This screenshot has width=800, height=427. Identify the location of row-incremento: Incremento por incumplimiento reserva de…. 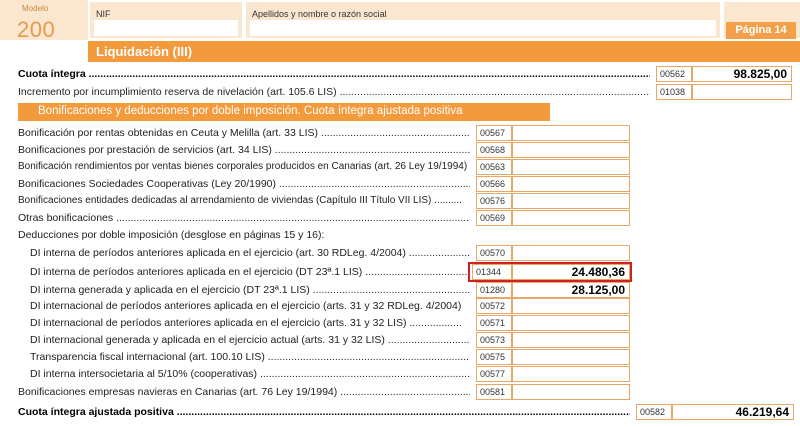
(400, 92).